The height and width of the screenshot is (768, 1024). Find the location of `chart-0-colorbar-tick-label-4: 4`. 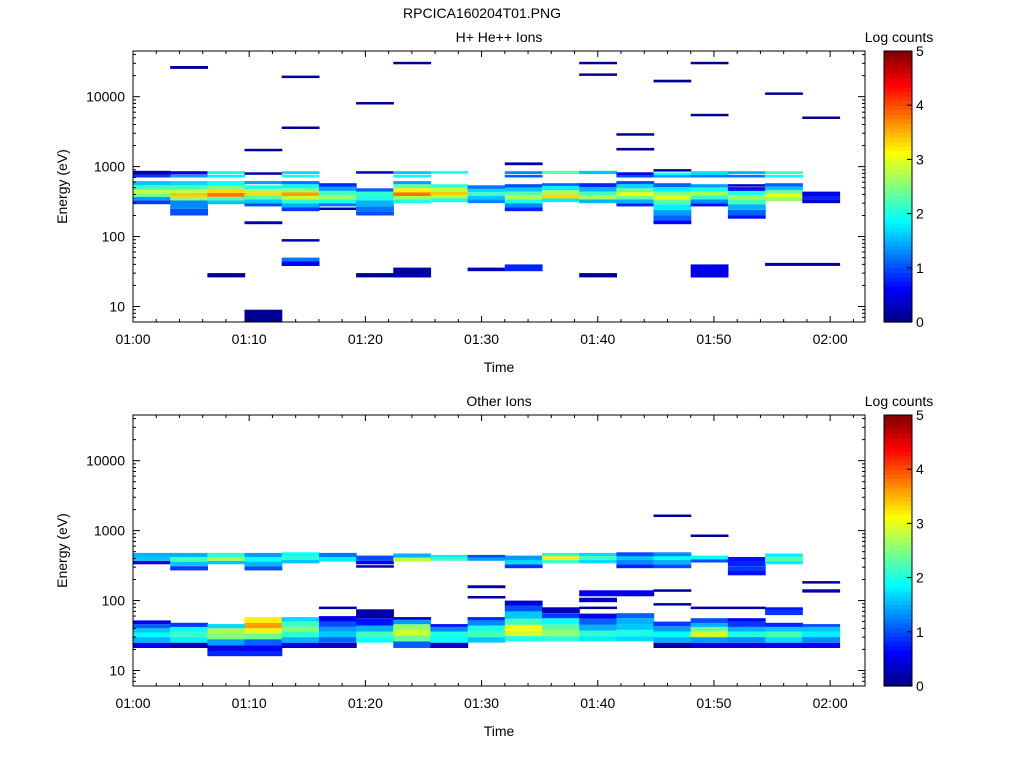

chart-0-colorbar-tick-label-4: 4 is located at coordinates (920, 105).